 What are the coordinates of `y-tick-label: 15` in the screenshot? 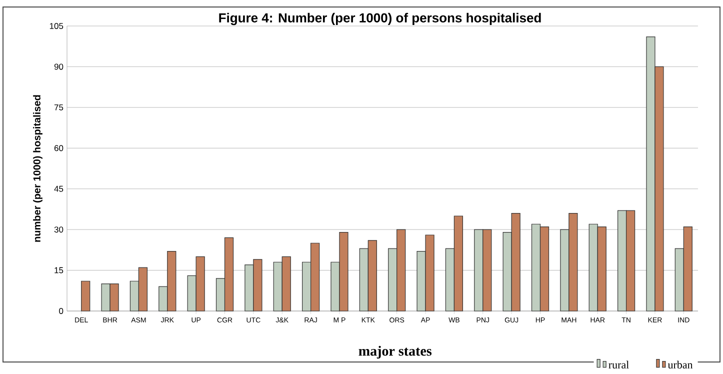 It's located at (59, 270).